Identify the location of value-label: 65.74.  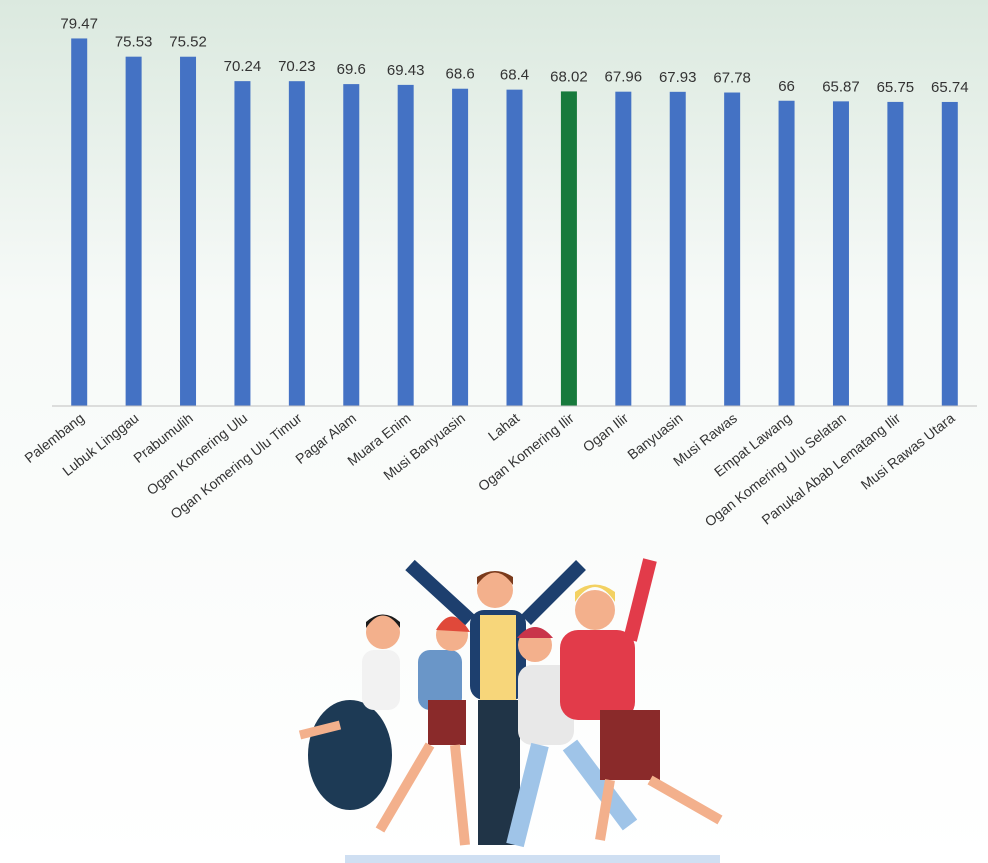
(950, 87).